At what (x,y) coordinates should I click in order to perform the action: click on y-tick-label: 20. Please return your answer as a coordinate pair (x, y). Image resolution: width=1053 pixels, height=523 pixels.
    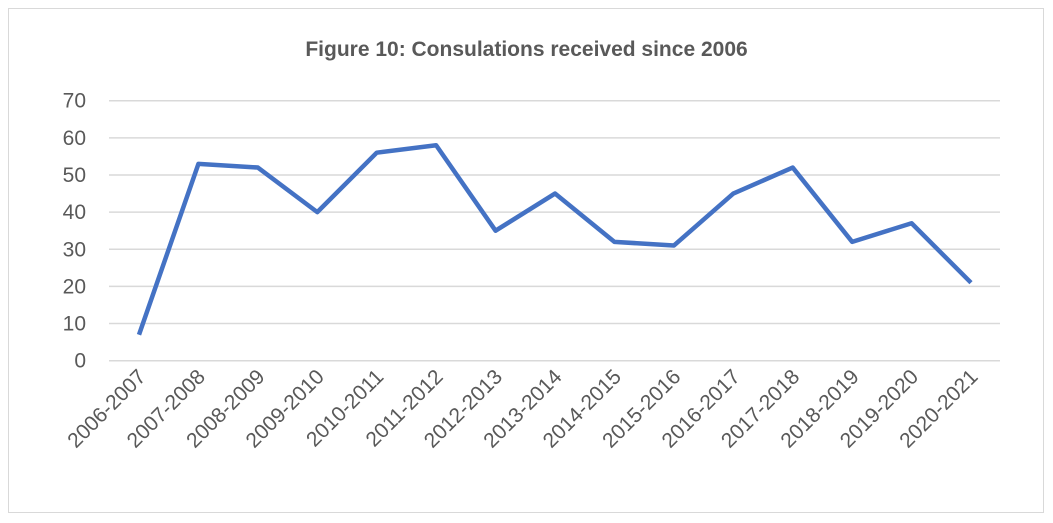
    Looking at the image, I should click on (74, 286).